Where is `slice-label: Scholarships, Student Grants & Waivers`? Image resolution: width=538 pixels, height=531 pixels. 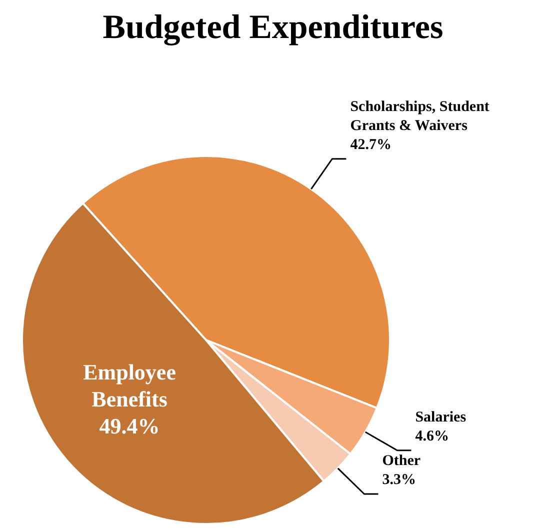
slice-label: Scholarships, Student Grants & Waivers is located at coordinates (420, 116).